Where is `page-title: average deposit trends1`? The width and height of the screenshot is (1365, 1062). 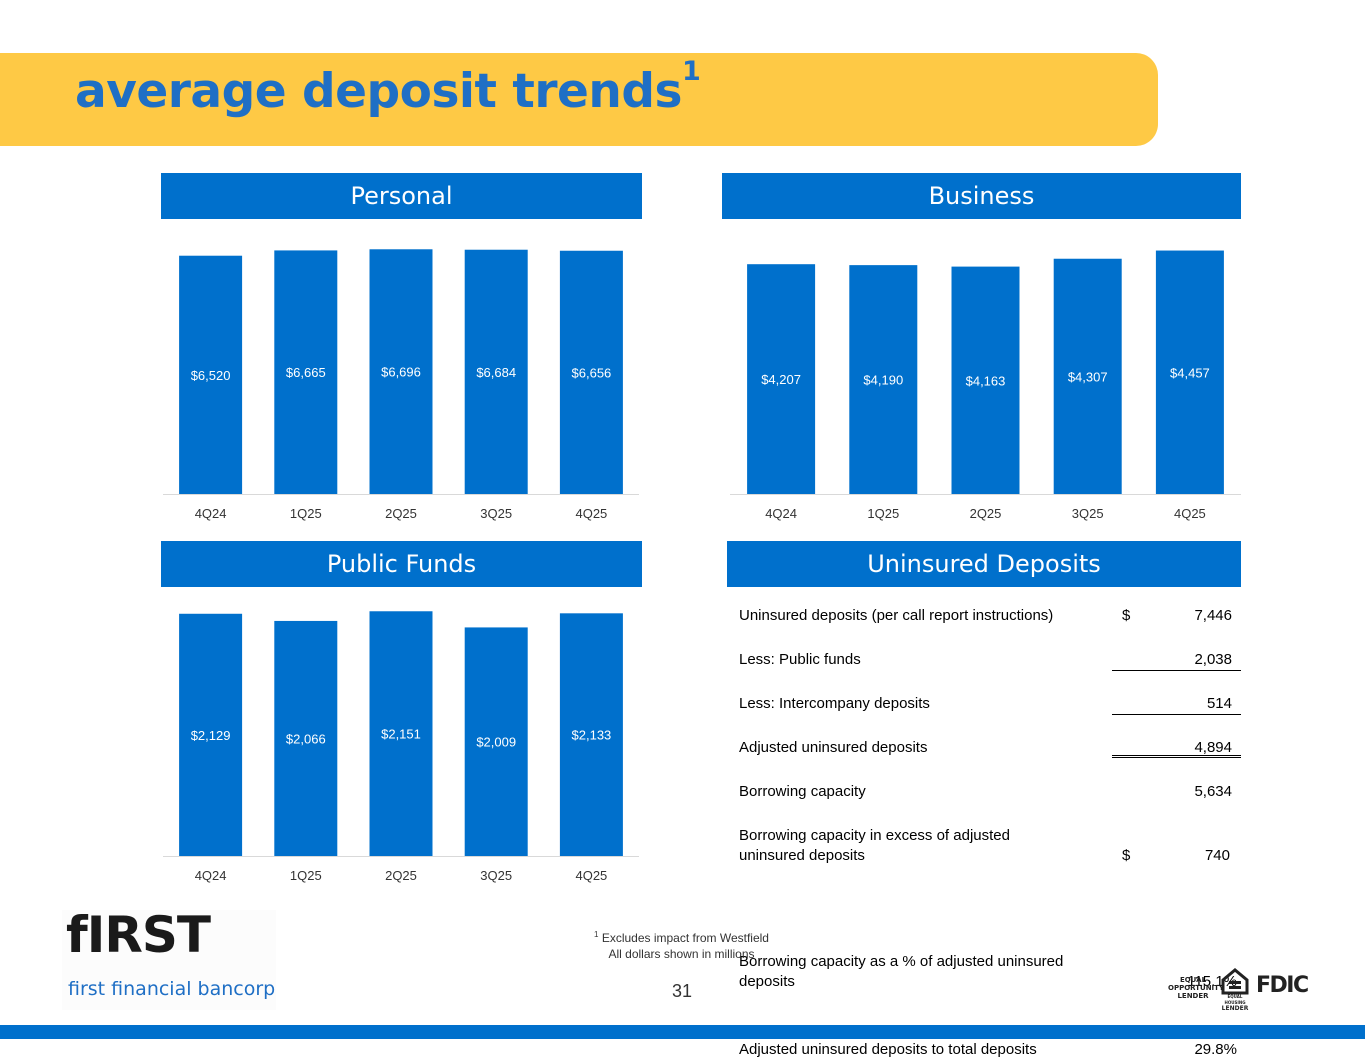
page-title: average deposit trends1 is located at coordinates (388, 87).